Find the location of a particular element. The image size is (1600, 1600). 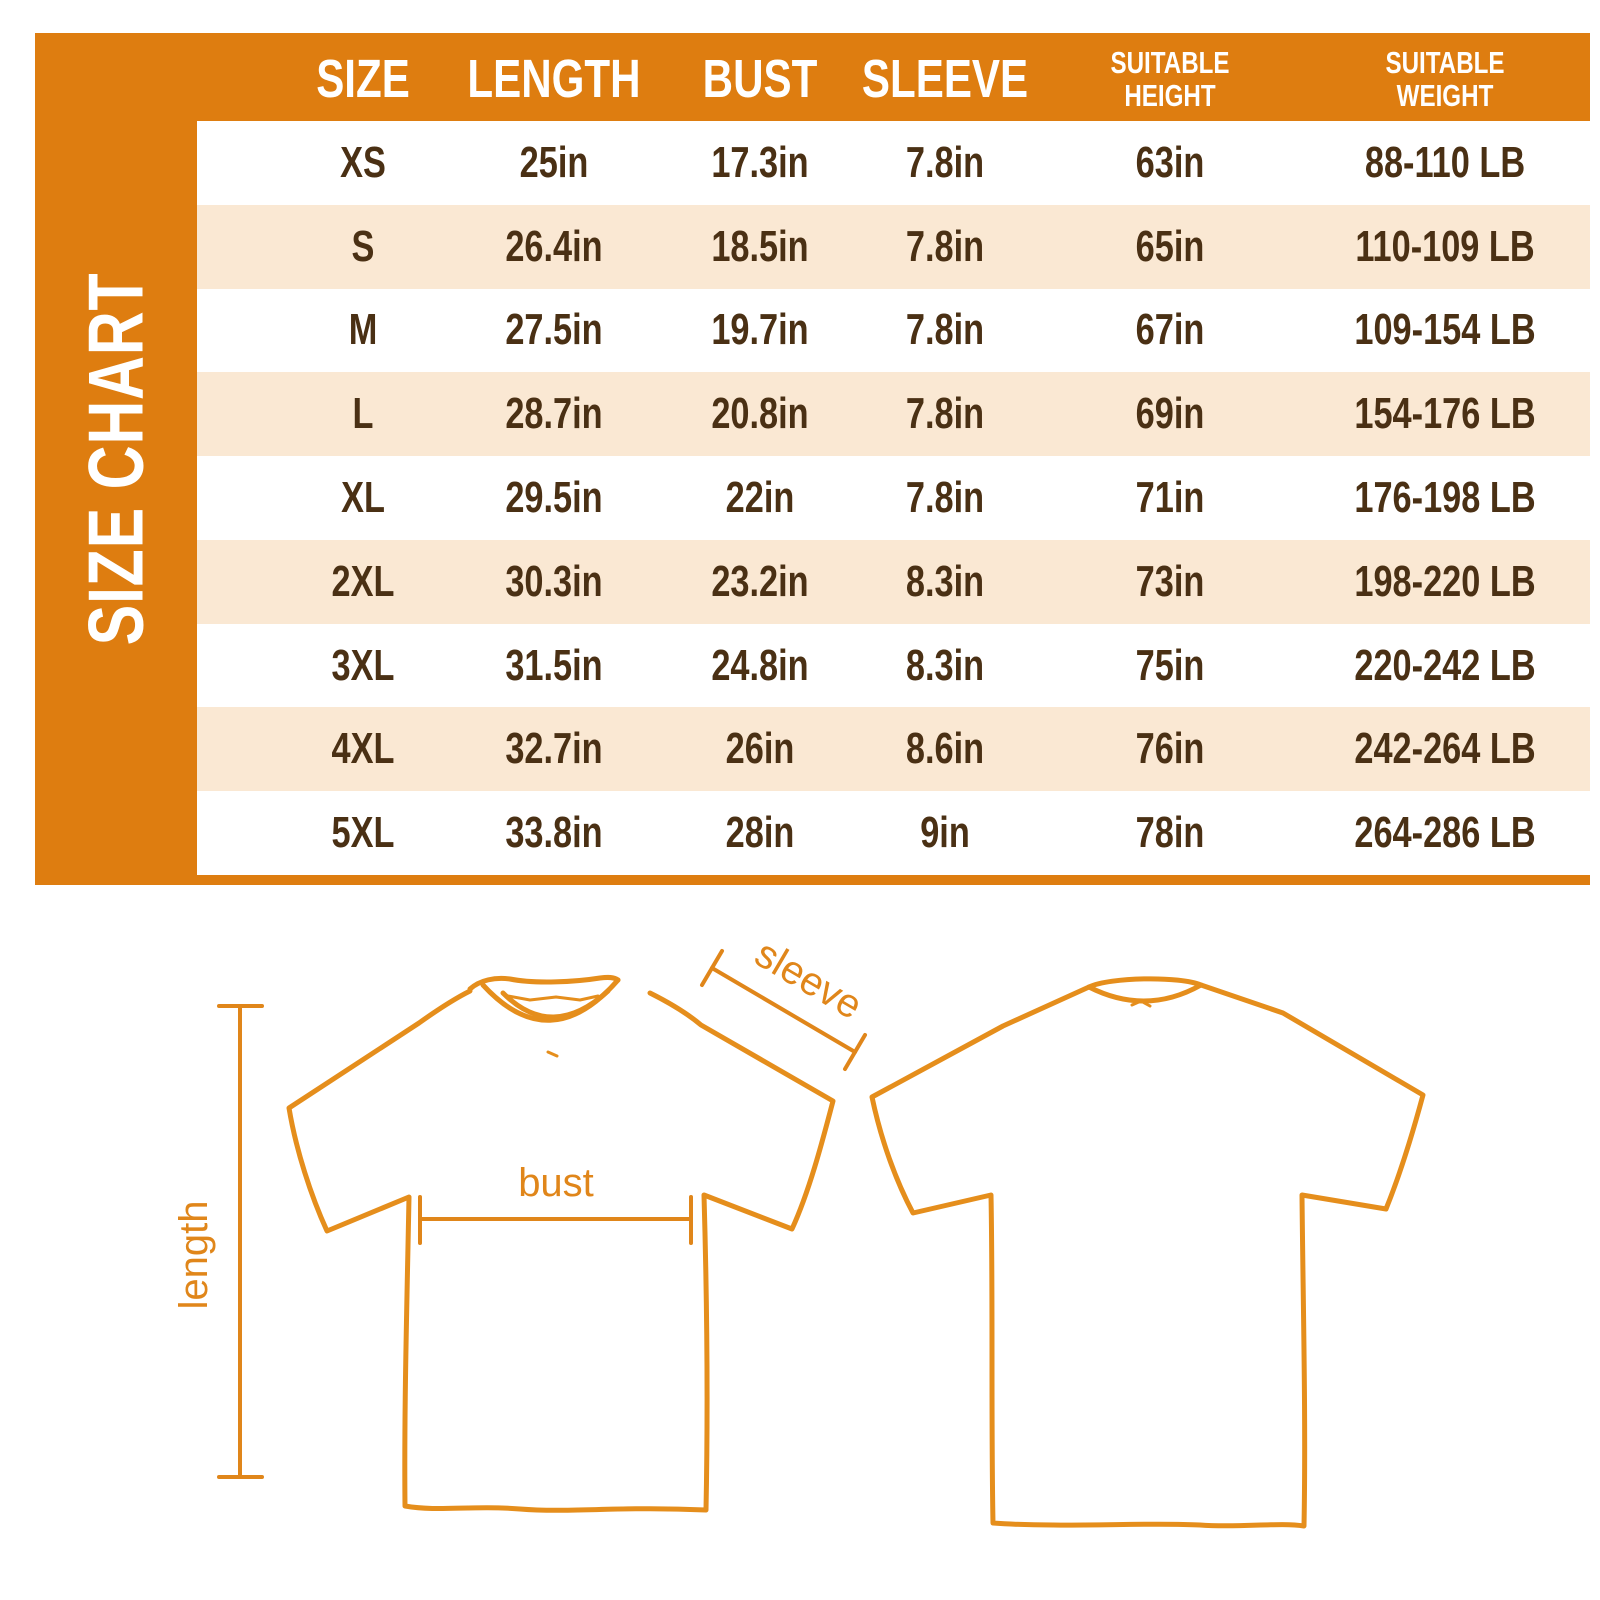

length-measure: length is located at coordinates (218, 1241).